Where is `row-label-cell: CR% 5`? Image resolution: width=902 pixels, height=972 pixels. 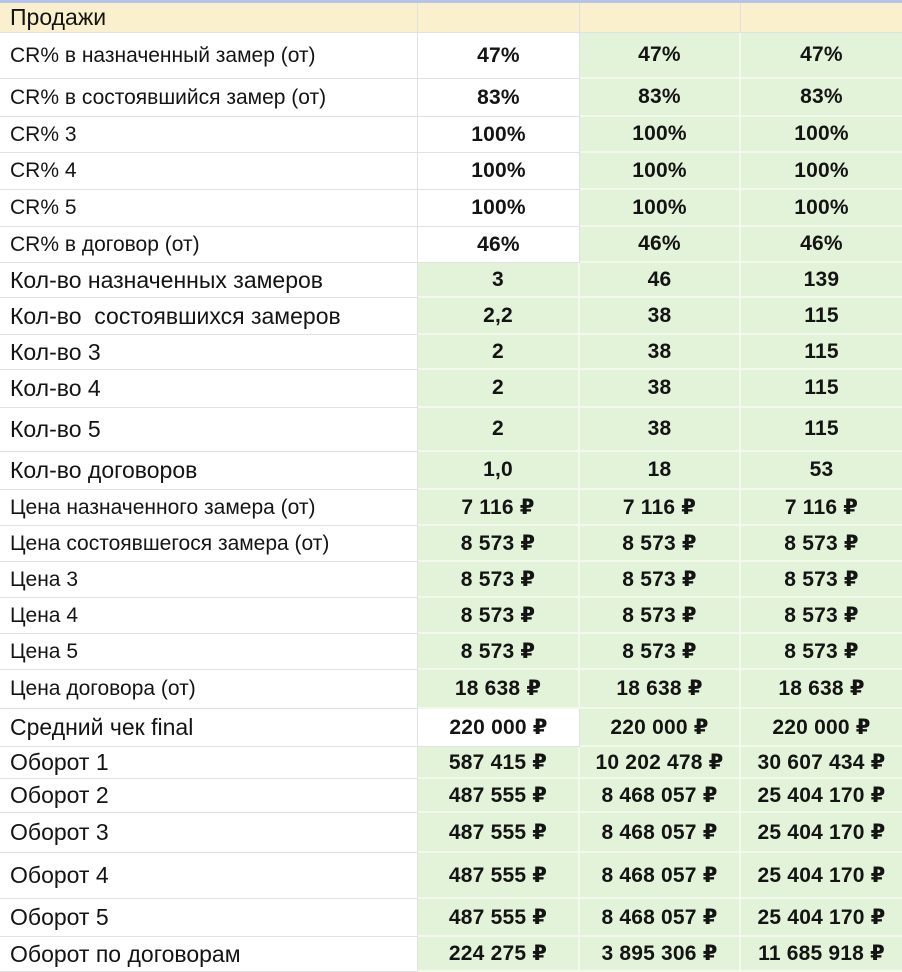
row-label-cell: CR% 5 is located at coordinates (209, 208).